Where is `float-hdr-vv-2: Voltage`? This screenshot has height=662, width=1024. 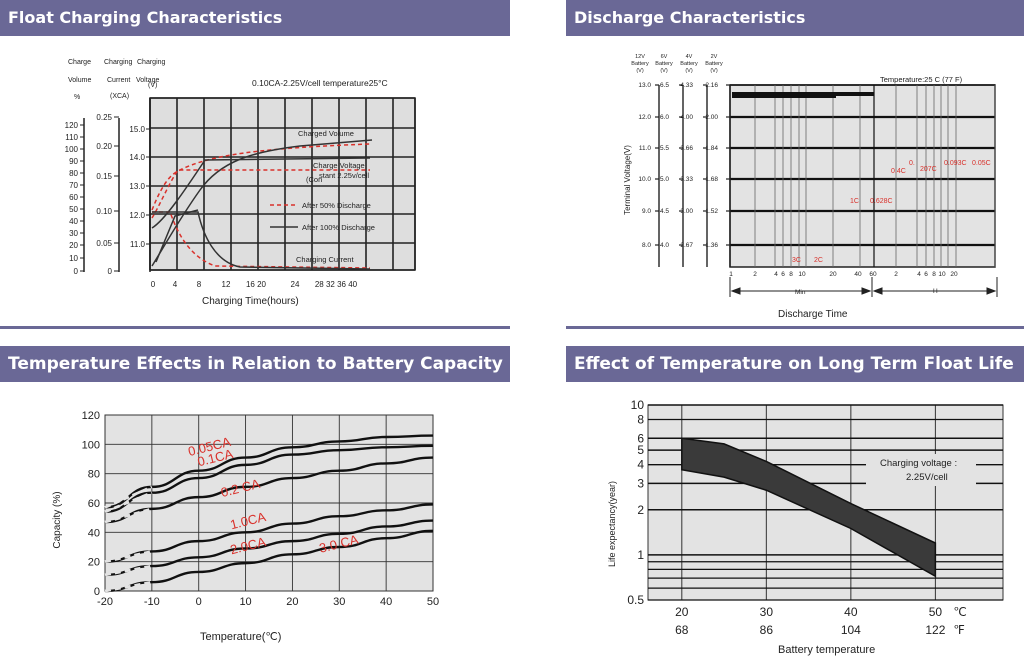 float-hdr-vv-2: Voltage is located at coordinates (147, 80).